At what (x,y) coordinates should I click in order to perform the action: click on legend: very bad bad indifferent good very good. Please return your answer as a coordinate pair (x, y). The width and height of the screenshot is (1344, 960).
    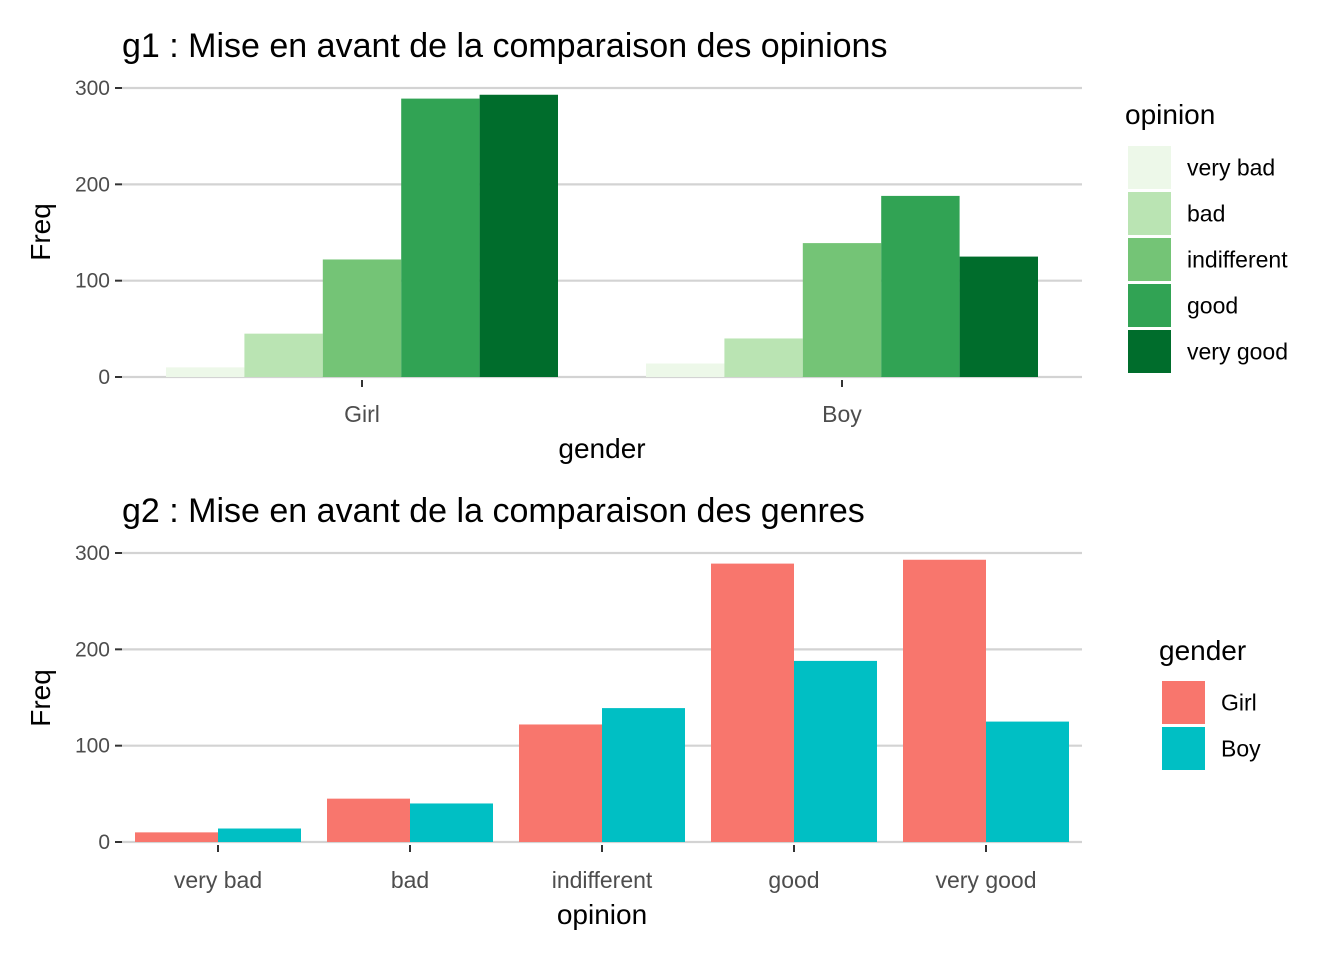
    Looking at the image, I should click on (1208, 259).